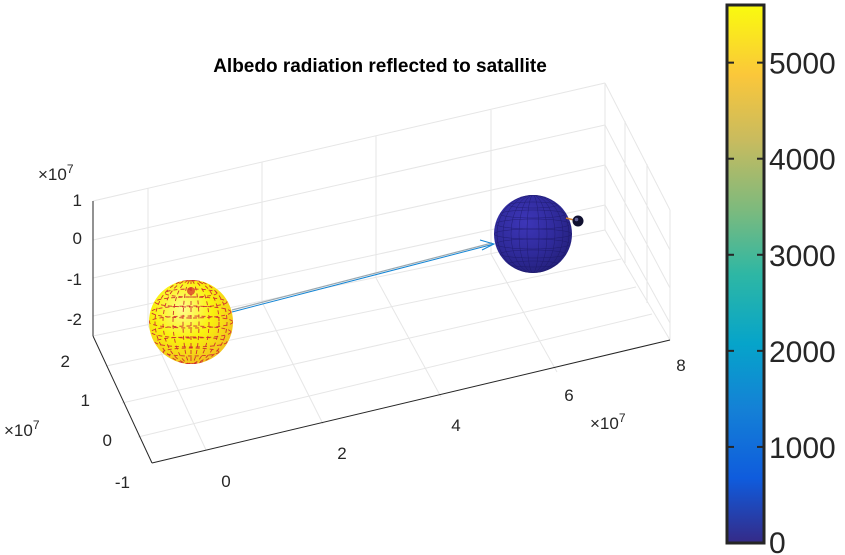 The width and height of the screenshot is (845, 555). I want to click on x-exponent-label: ×10⁷, so click(608, 422).